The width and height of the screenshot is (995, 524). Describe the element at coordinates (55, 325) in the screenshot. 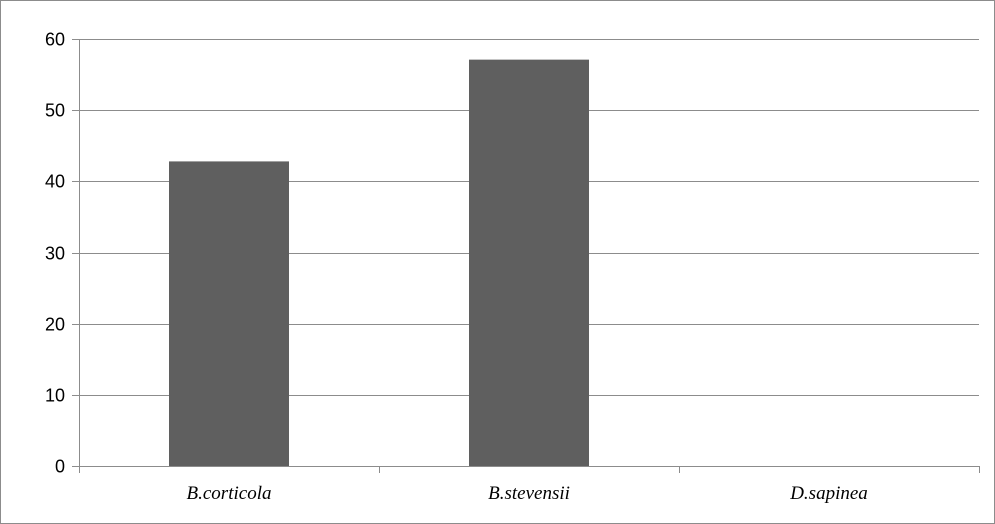

I see `y-tick-label-20: 20` at that location.